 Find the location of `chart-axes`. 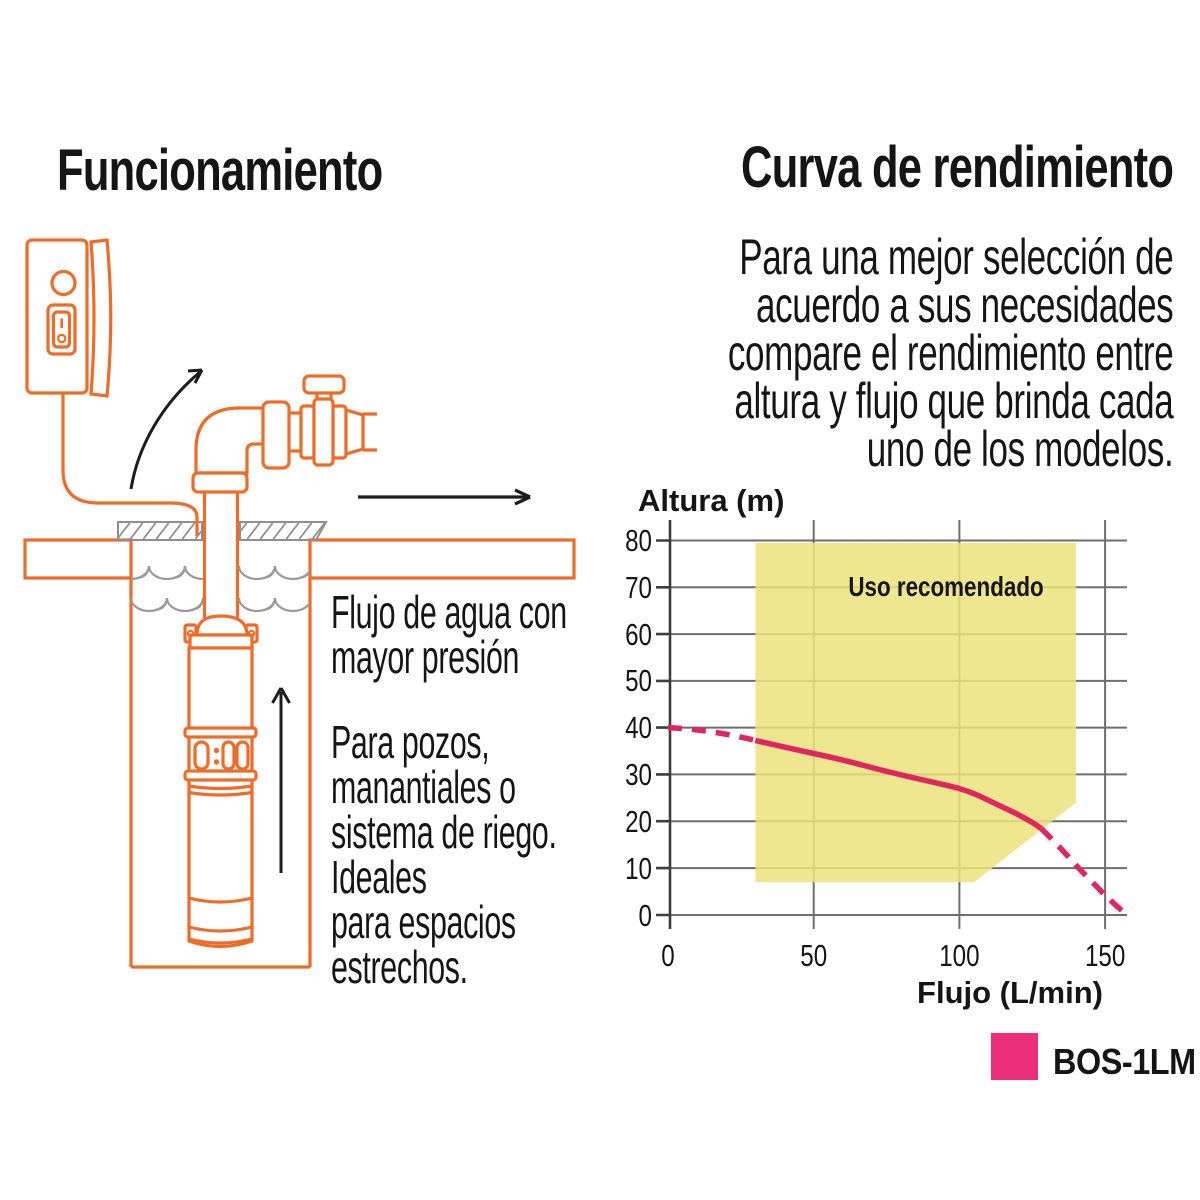

chart-axes is located at coordinates (664, 724).